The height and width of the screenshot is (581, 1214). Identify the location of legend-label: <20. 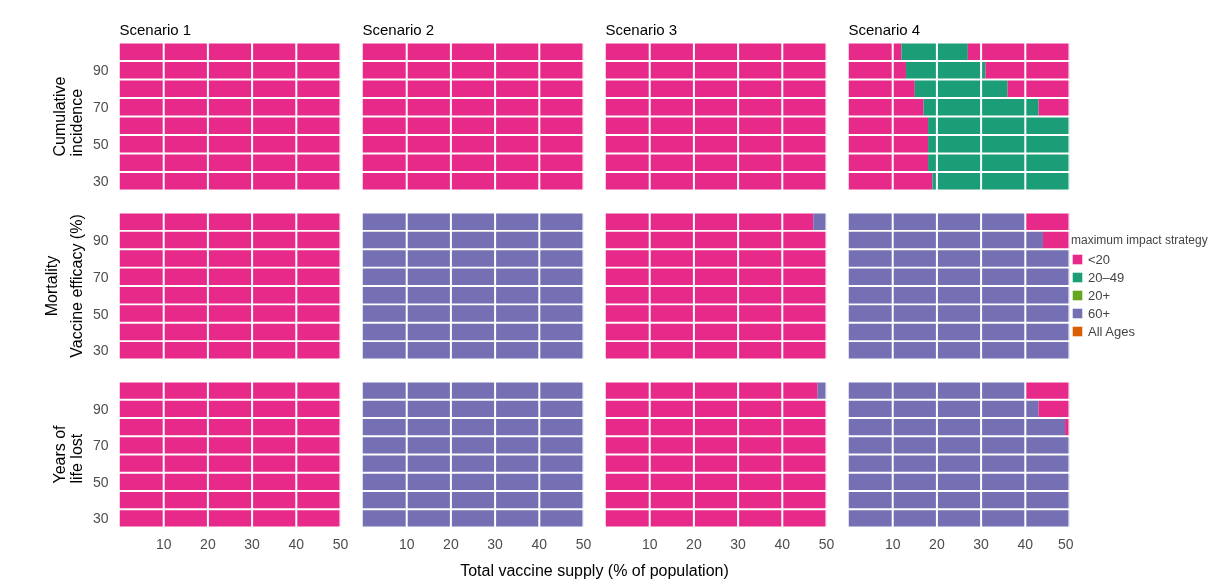
(1099, 259).